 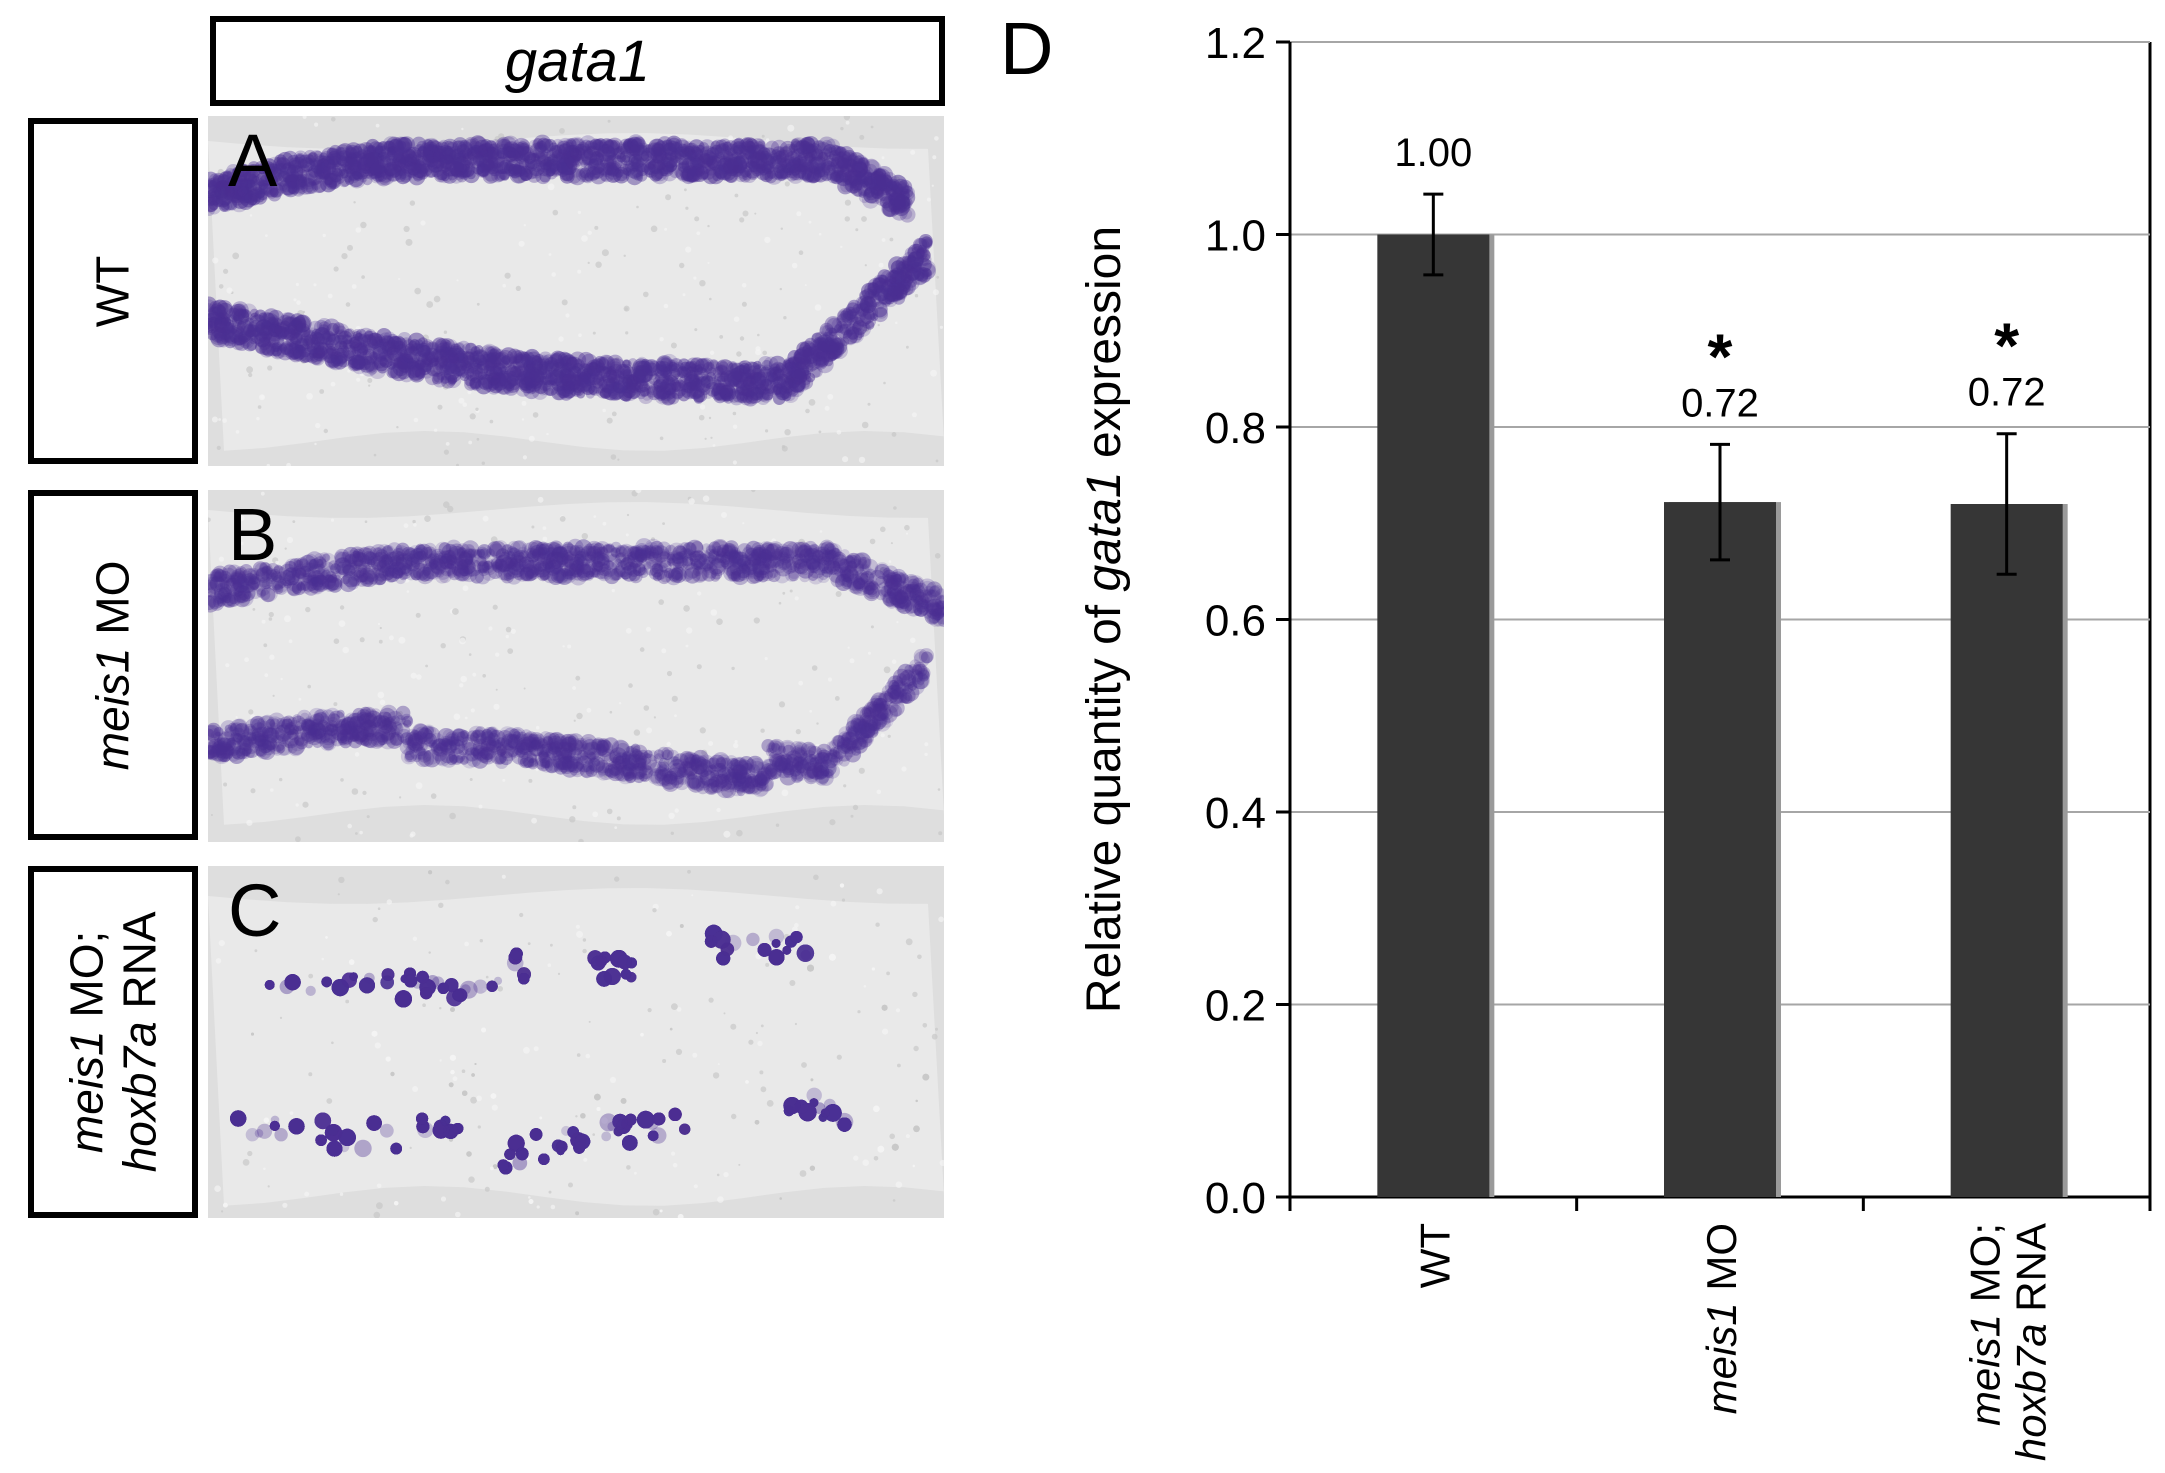 I want to click on panel-letter-d: D, so click(x=1027, y=48).